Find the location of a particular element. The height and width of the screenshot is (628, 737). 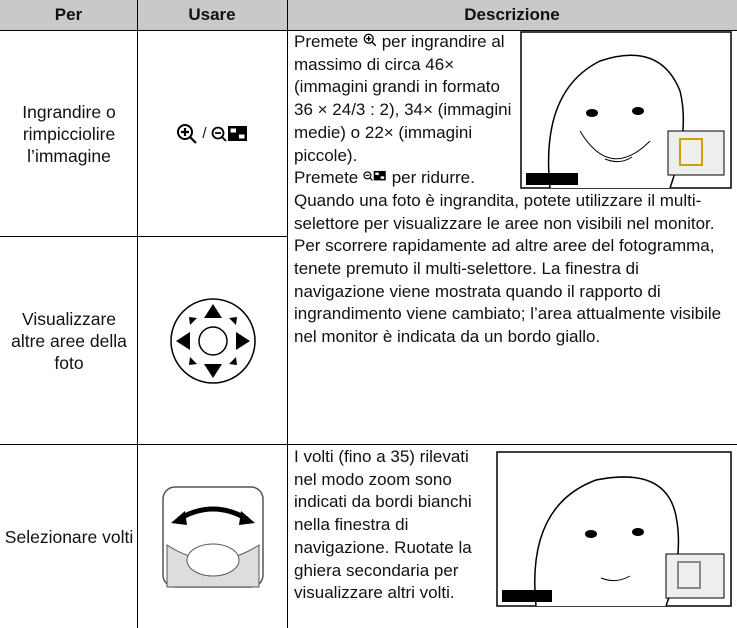

face-illustration is located at coordinates (614, 529).